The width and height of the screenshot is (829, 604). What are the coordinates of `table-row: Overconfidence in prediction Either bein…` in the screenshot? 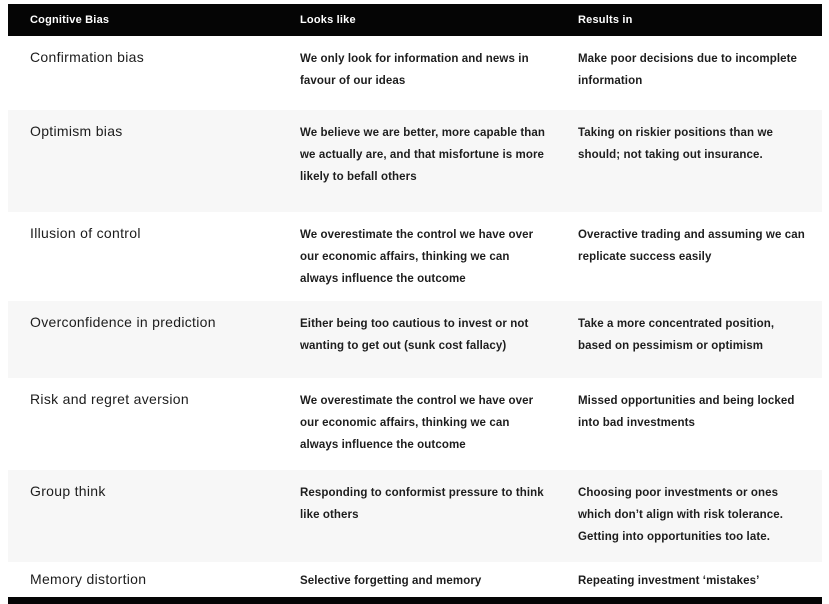 It's located at (415, 339).